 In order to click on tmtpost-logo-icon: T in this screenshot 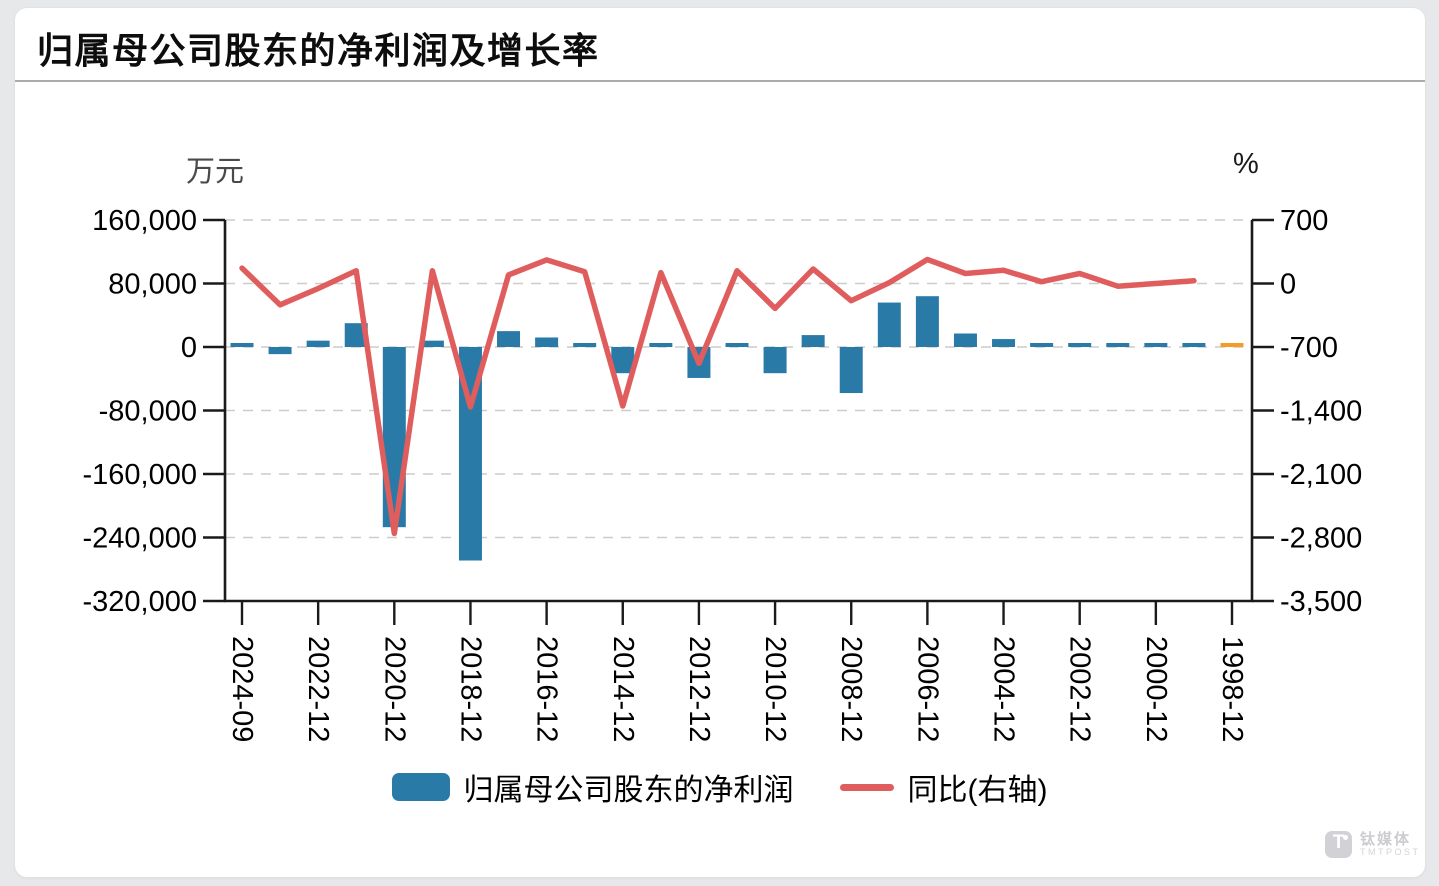, I will do `click(1338, 844)`.